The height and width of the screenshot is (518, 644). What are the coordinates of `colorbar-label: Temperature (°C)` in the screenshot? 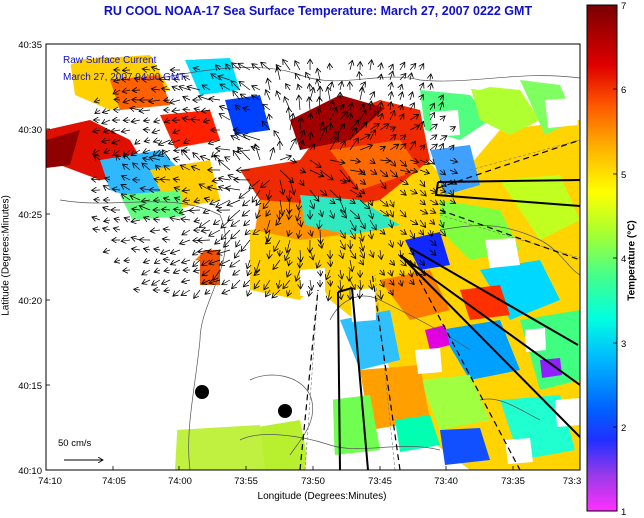 It's located at (632, 260).